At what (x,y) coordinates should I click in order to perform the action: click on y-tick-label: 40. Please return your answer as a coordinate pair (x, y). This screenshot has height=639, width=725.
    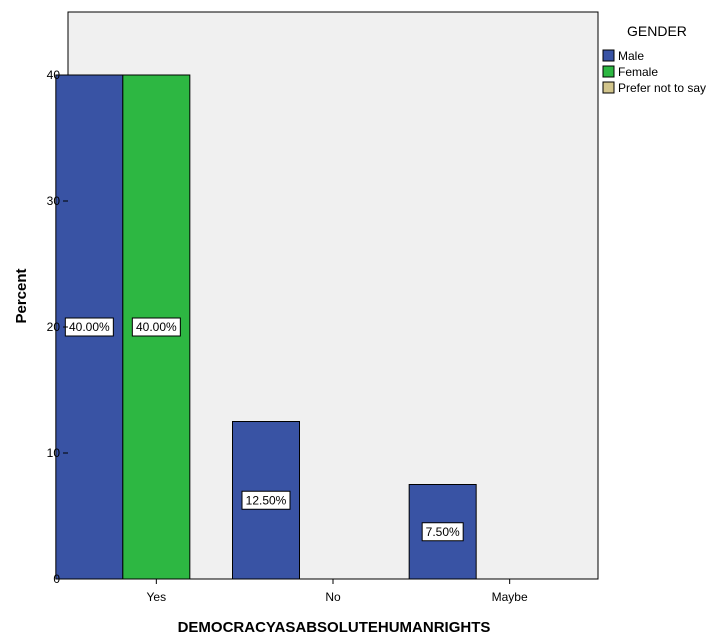
    Looking at the image, I should click on (54, 75).